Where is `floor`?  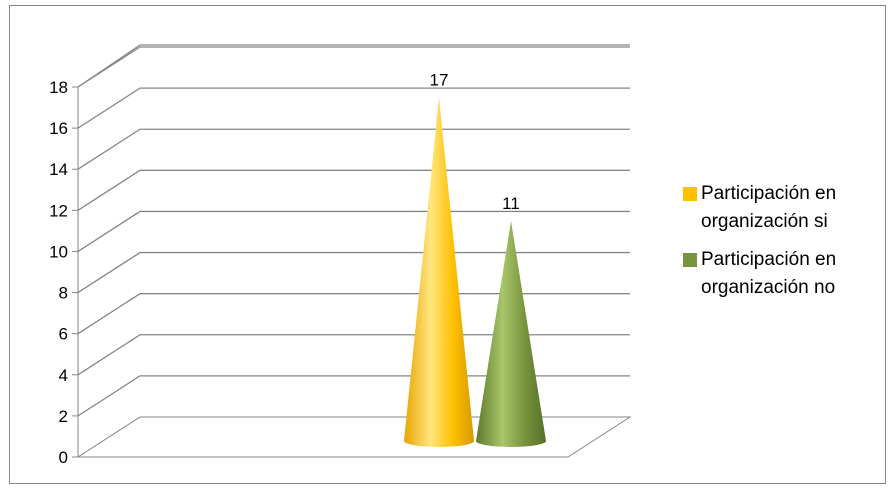 floor is located at coordinates (354, 437).